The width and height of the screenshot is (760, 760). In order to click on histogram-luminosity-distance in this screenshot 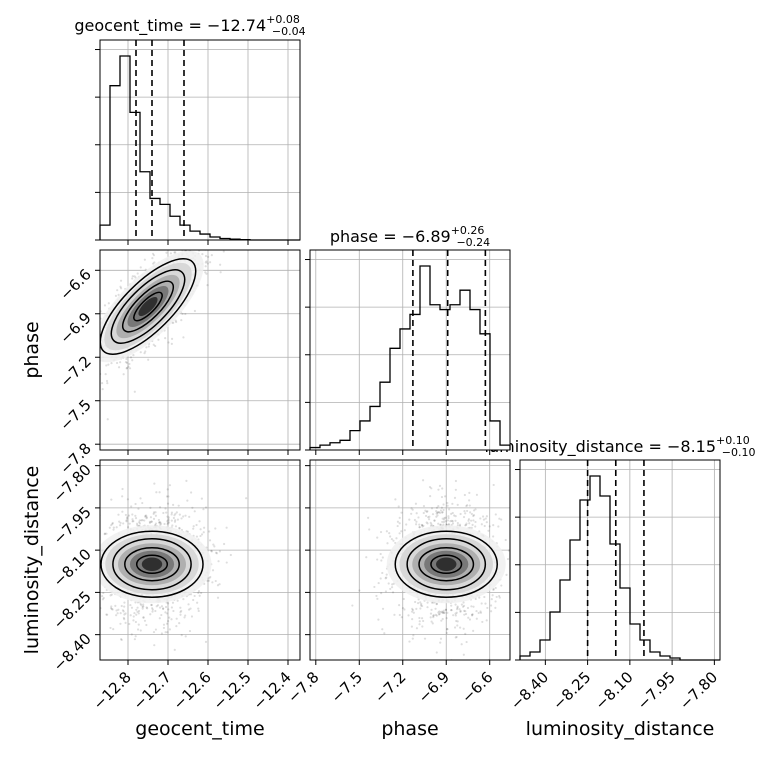, I will do `click(619, 568)`.